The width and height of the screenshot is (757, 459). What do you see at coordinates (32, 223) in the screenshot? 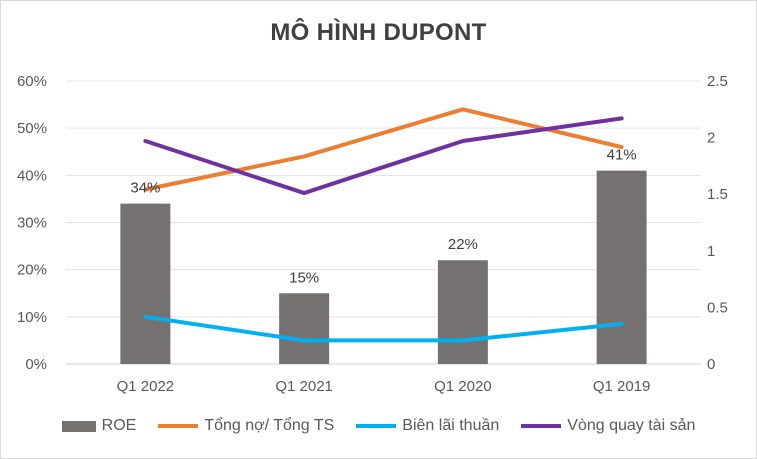
I see `left-axis-tick: 30%` at bounding box center [32, 223].